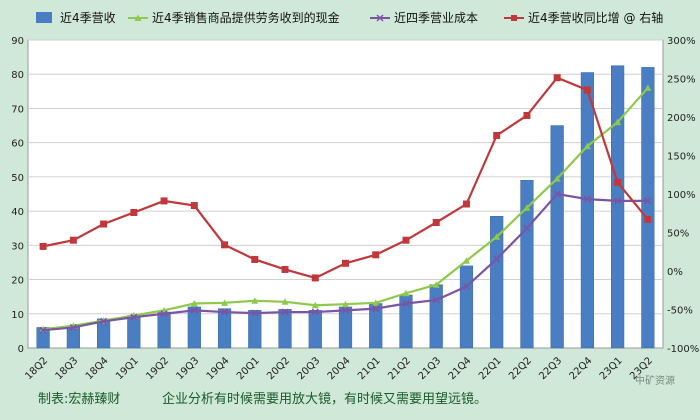  What do you see at coordinates (681, 157) in the screenshot?
I see `right-tick-label: 150%` at bounding box center [681, 157].